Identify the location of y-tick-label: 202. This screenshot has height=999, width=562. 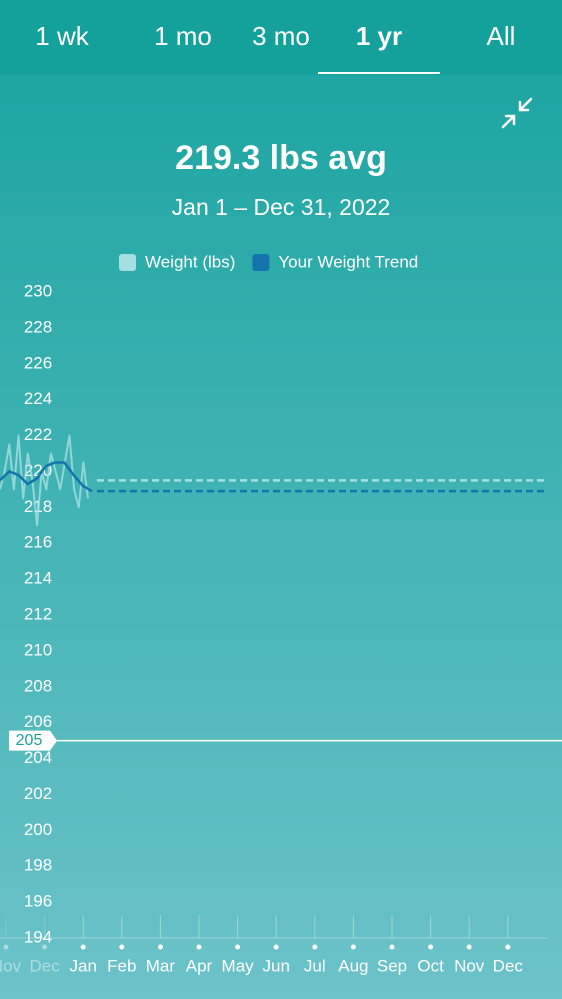
(38, 793).